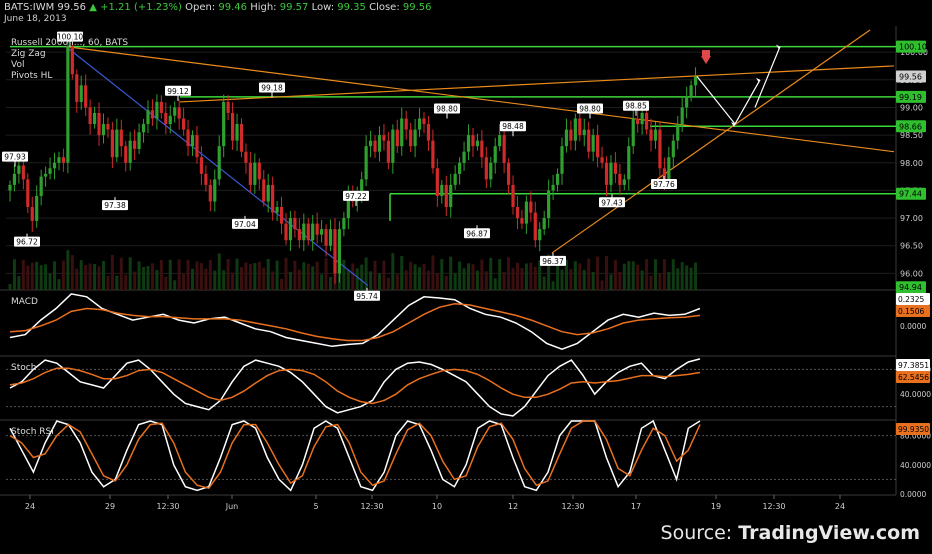 This screenshot has height=554, width=932. Describe the element at coordinates (778, 47) in the screenshot. I see `projection-arrow-head` at that location.